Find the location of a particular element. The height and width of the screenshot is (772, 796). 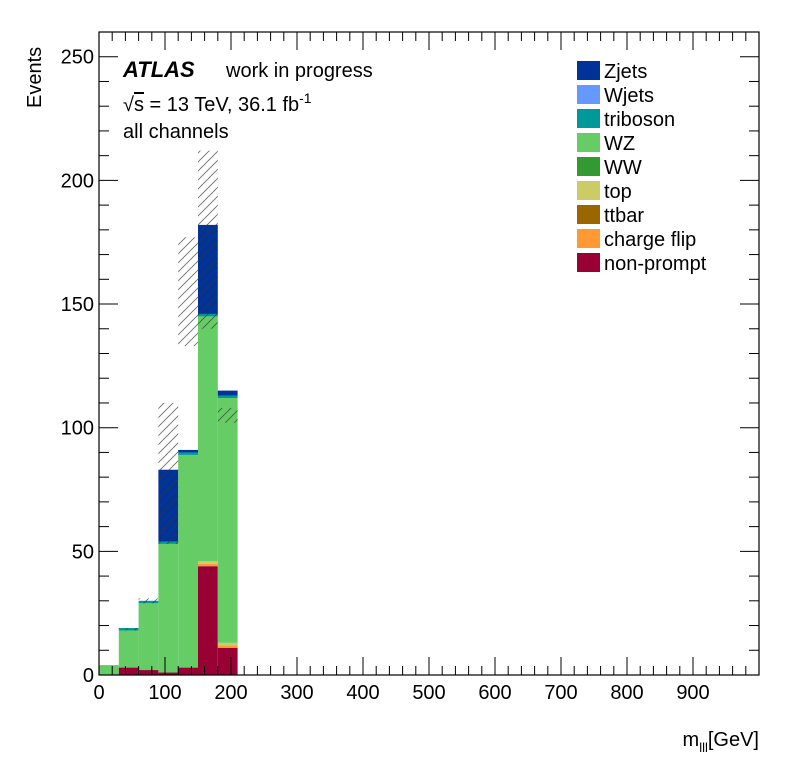

x-tick-label: 900 is located at coordinates (692, 693).